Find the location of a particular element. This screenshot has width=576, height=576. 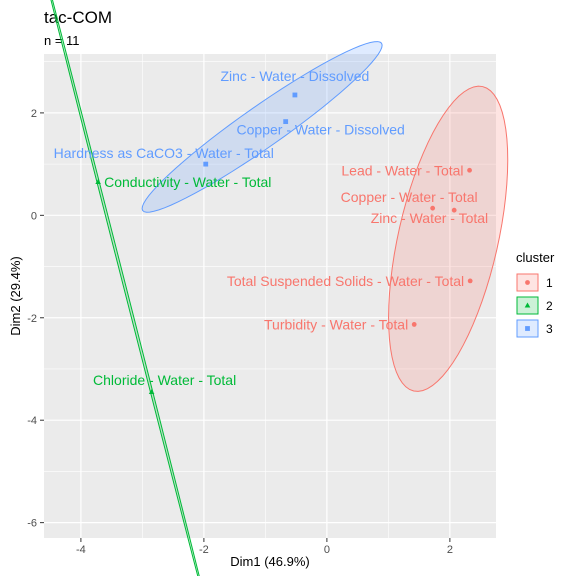

point-label: Chloride - Water - Total is located at coordinates (164, 380).